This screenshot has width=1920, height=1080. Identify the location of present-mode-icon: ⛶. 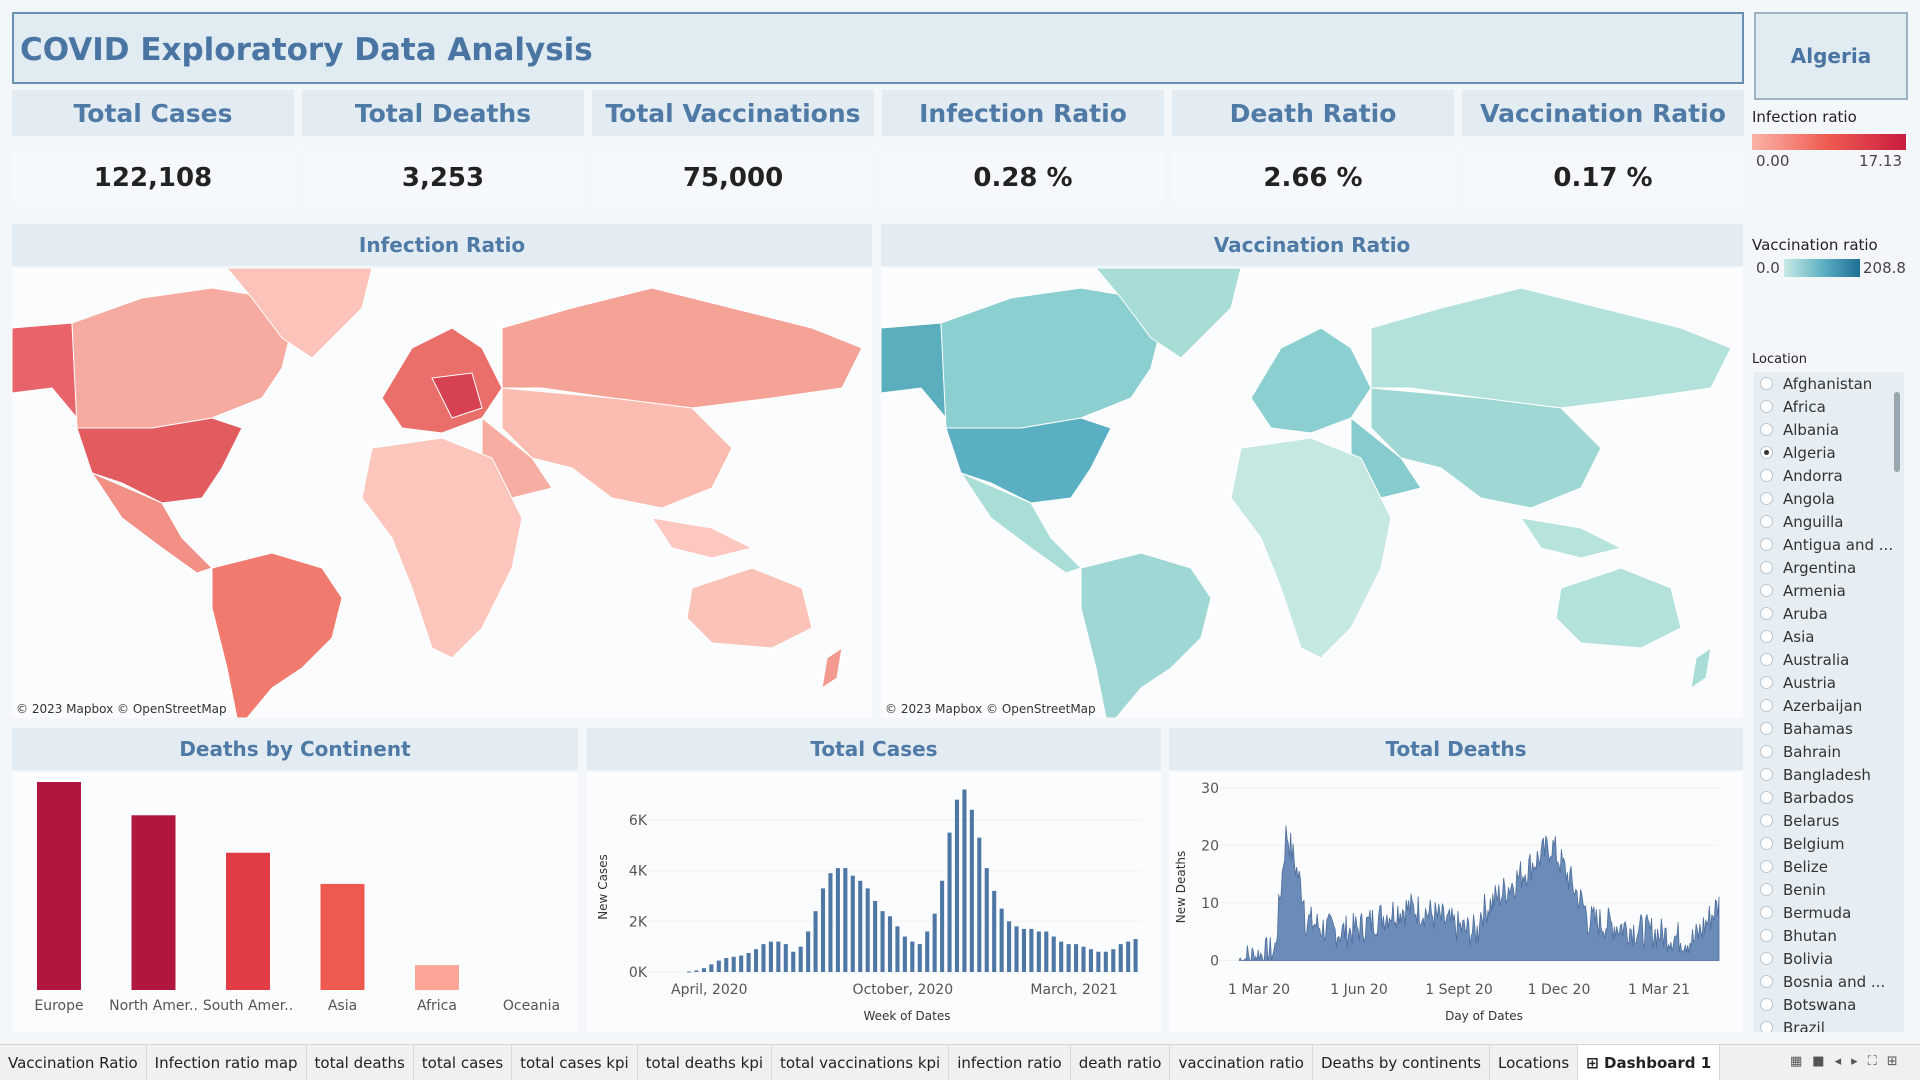
(1872, 1061).